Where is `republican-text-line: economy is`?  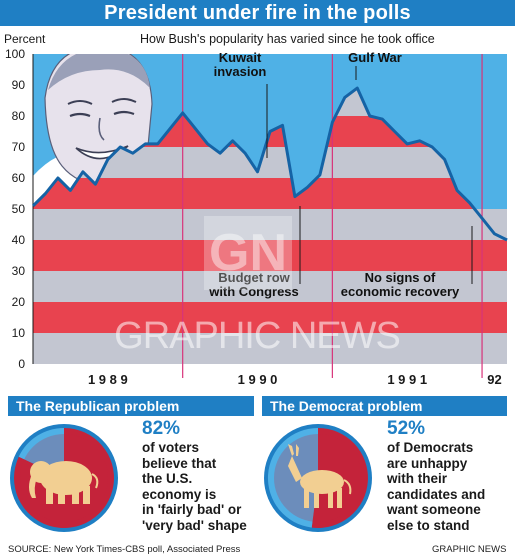
republican-text-line: economy is is located at coordinates (179, 494).